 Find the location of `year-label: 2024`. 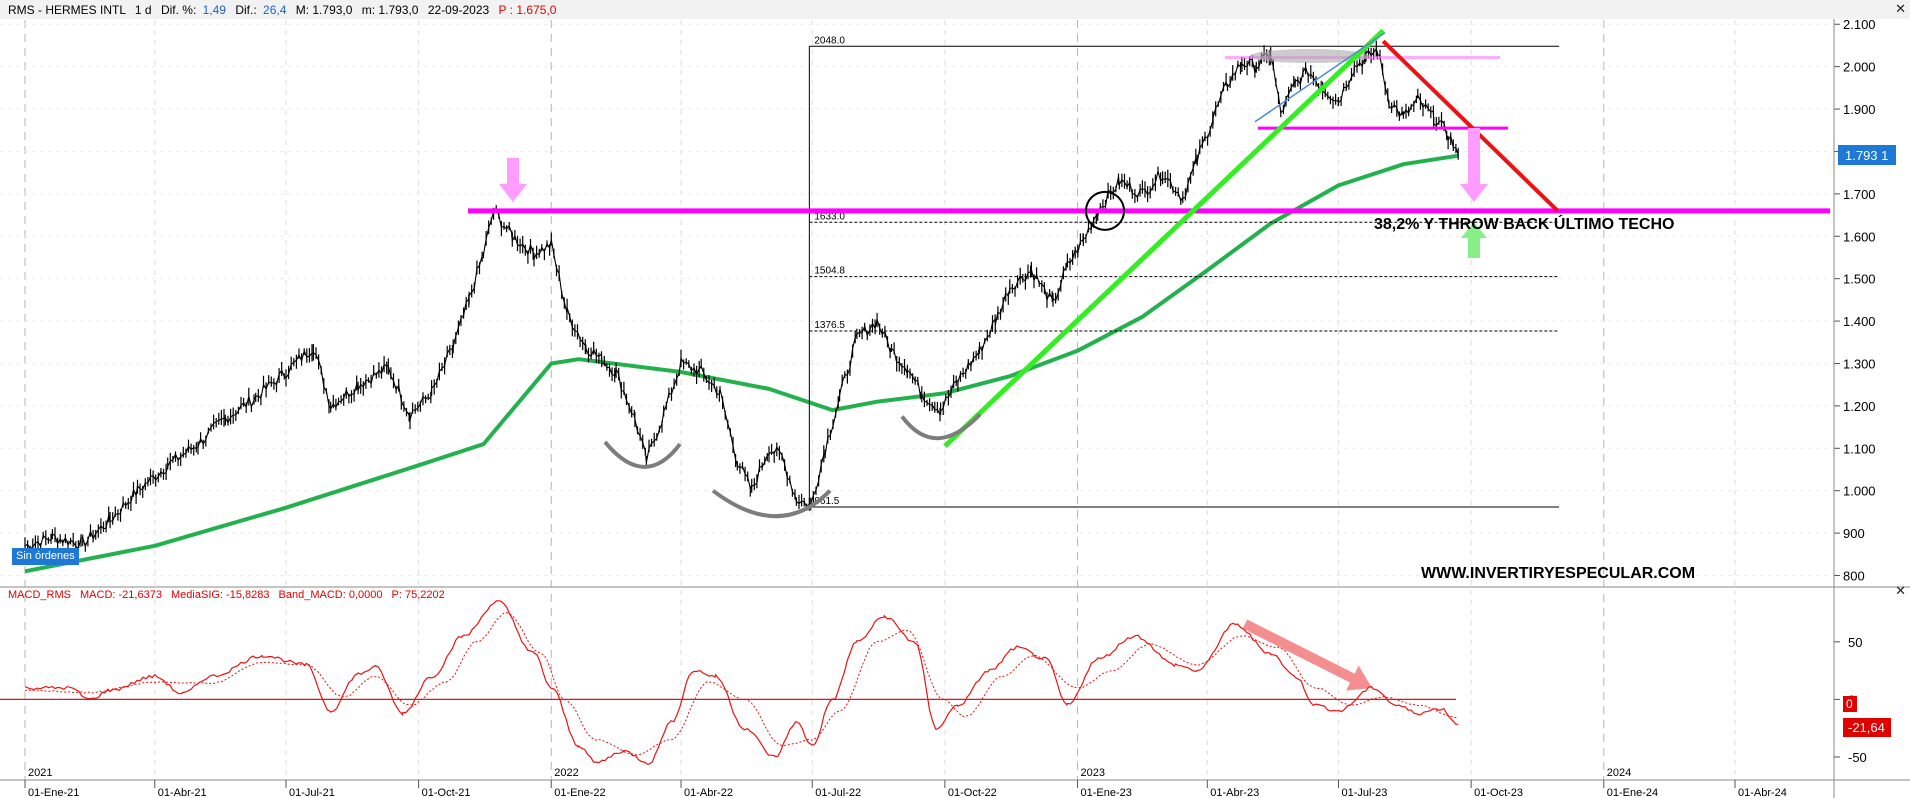

year-label: 2024 is located at coordinates (1619, 773).